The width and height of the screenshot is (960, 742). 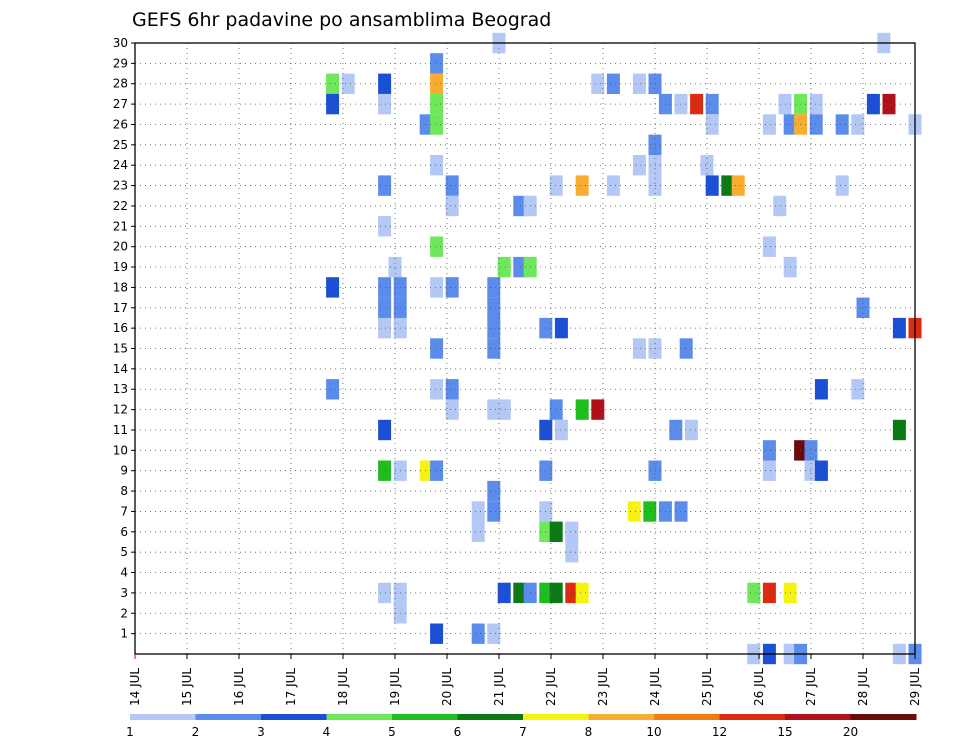 I want to click on y-tick-label: 2, so click(x=124, y=613).